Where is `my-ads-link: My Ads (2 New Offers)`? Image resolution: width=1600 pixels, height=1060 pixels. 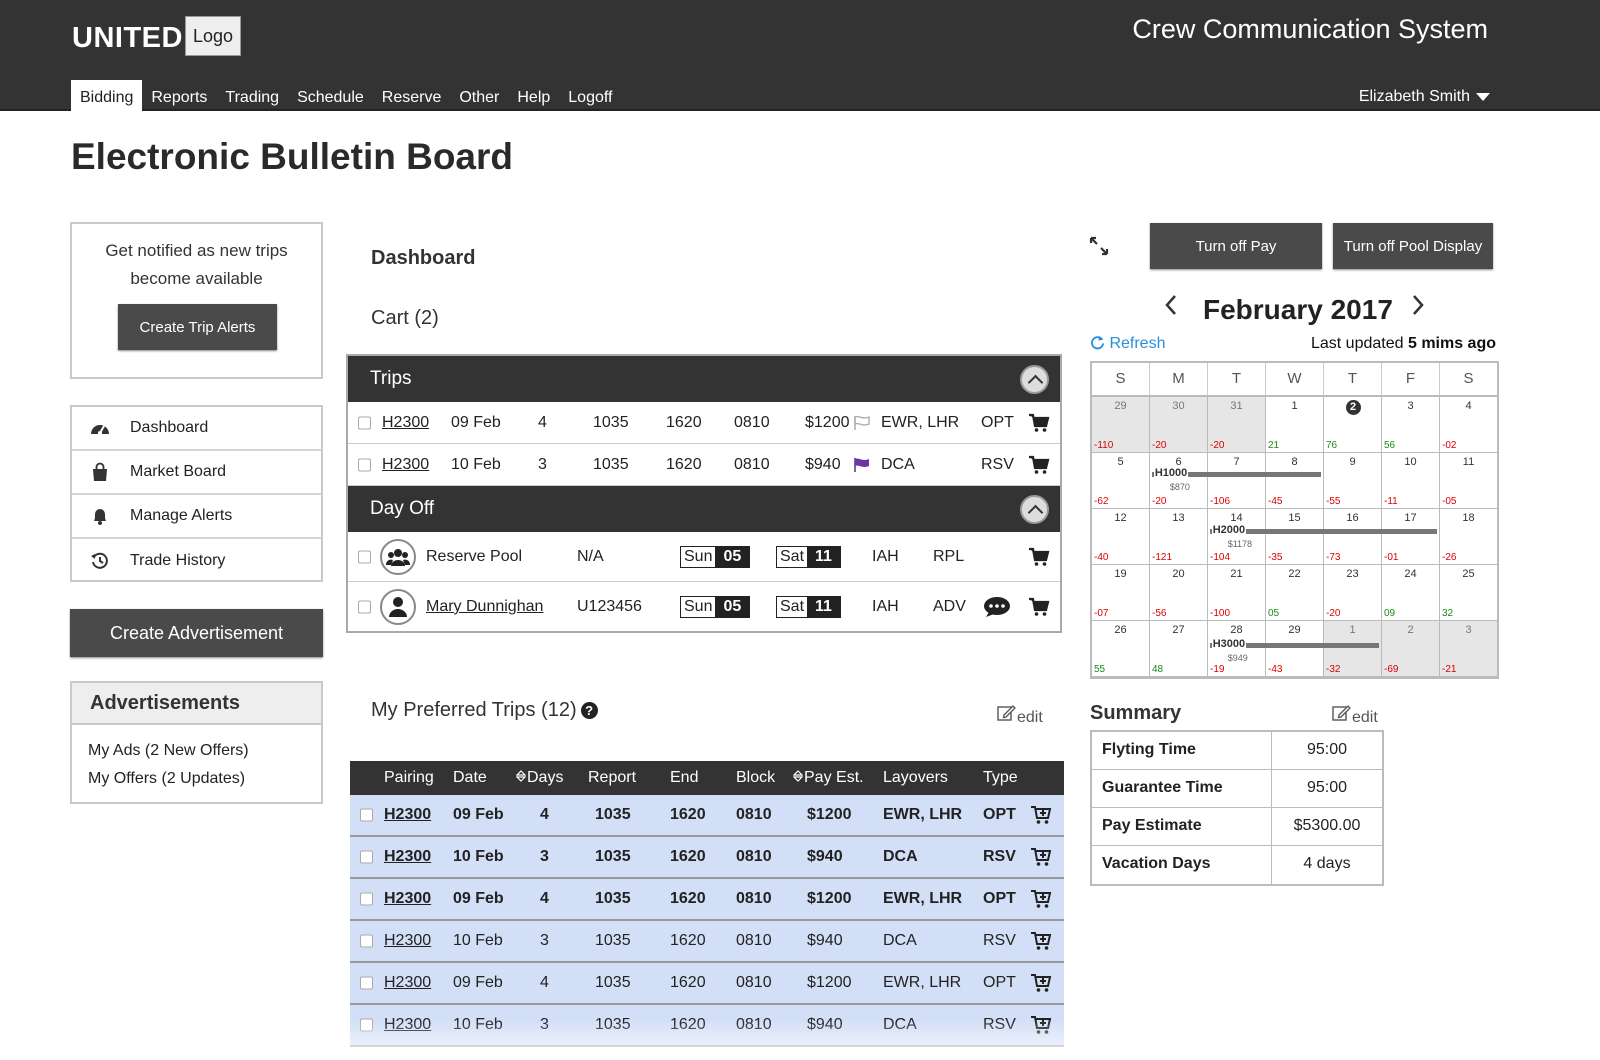
my-ads-link: My Ads (2 New Offers) is located at coordinates (168, 750).